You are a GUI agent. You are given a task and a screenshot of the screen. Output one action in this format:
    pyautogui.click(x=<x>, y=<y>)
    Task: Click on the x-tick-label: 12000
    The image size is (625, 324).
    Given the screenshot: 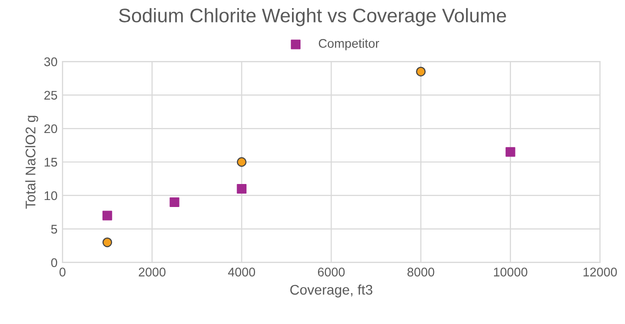 What is the action you would take?
    pyautogui.click(x=600, y=272)
    